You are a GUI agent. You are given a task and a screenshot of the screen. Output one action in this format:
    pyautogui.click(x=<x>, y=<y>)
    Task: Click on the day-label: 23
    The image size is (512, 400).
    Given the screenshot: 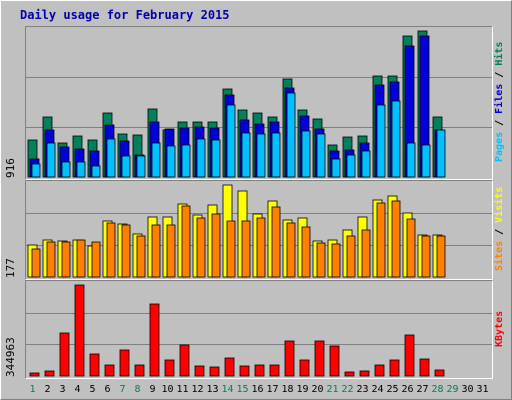 What is the action you would take?
    pyautogui.click(x=362, y=389)
    